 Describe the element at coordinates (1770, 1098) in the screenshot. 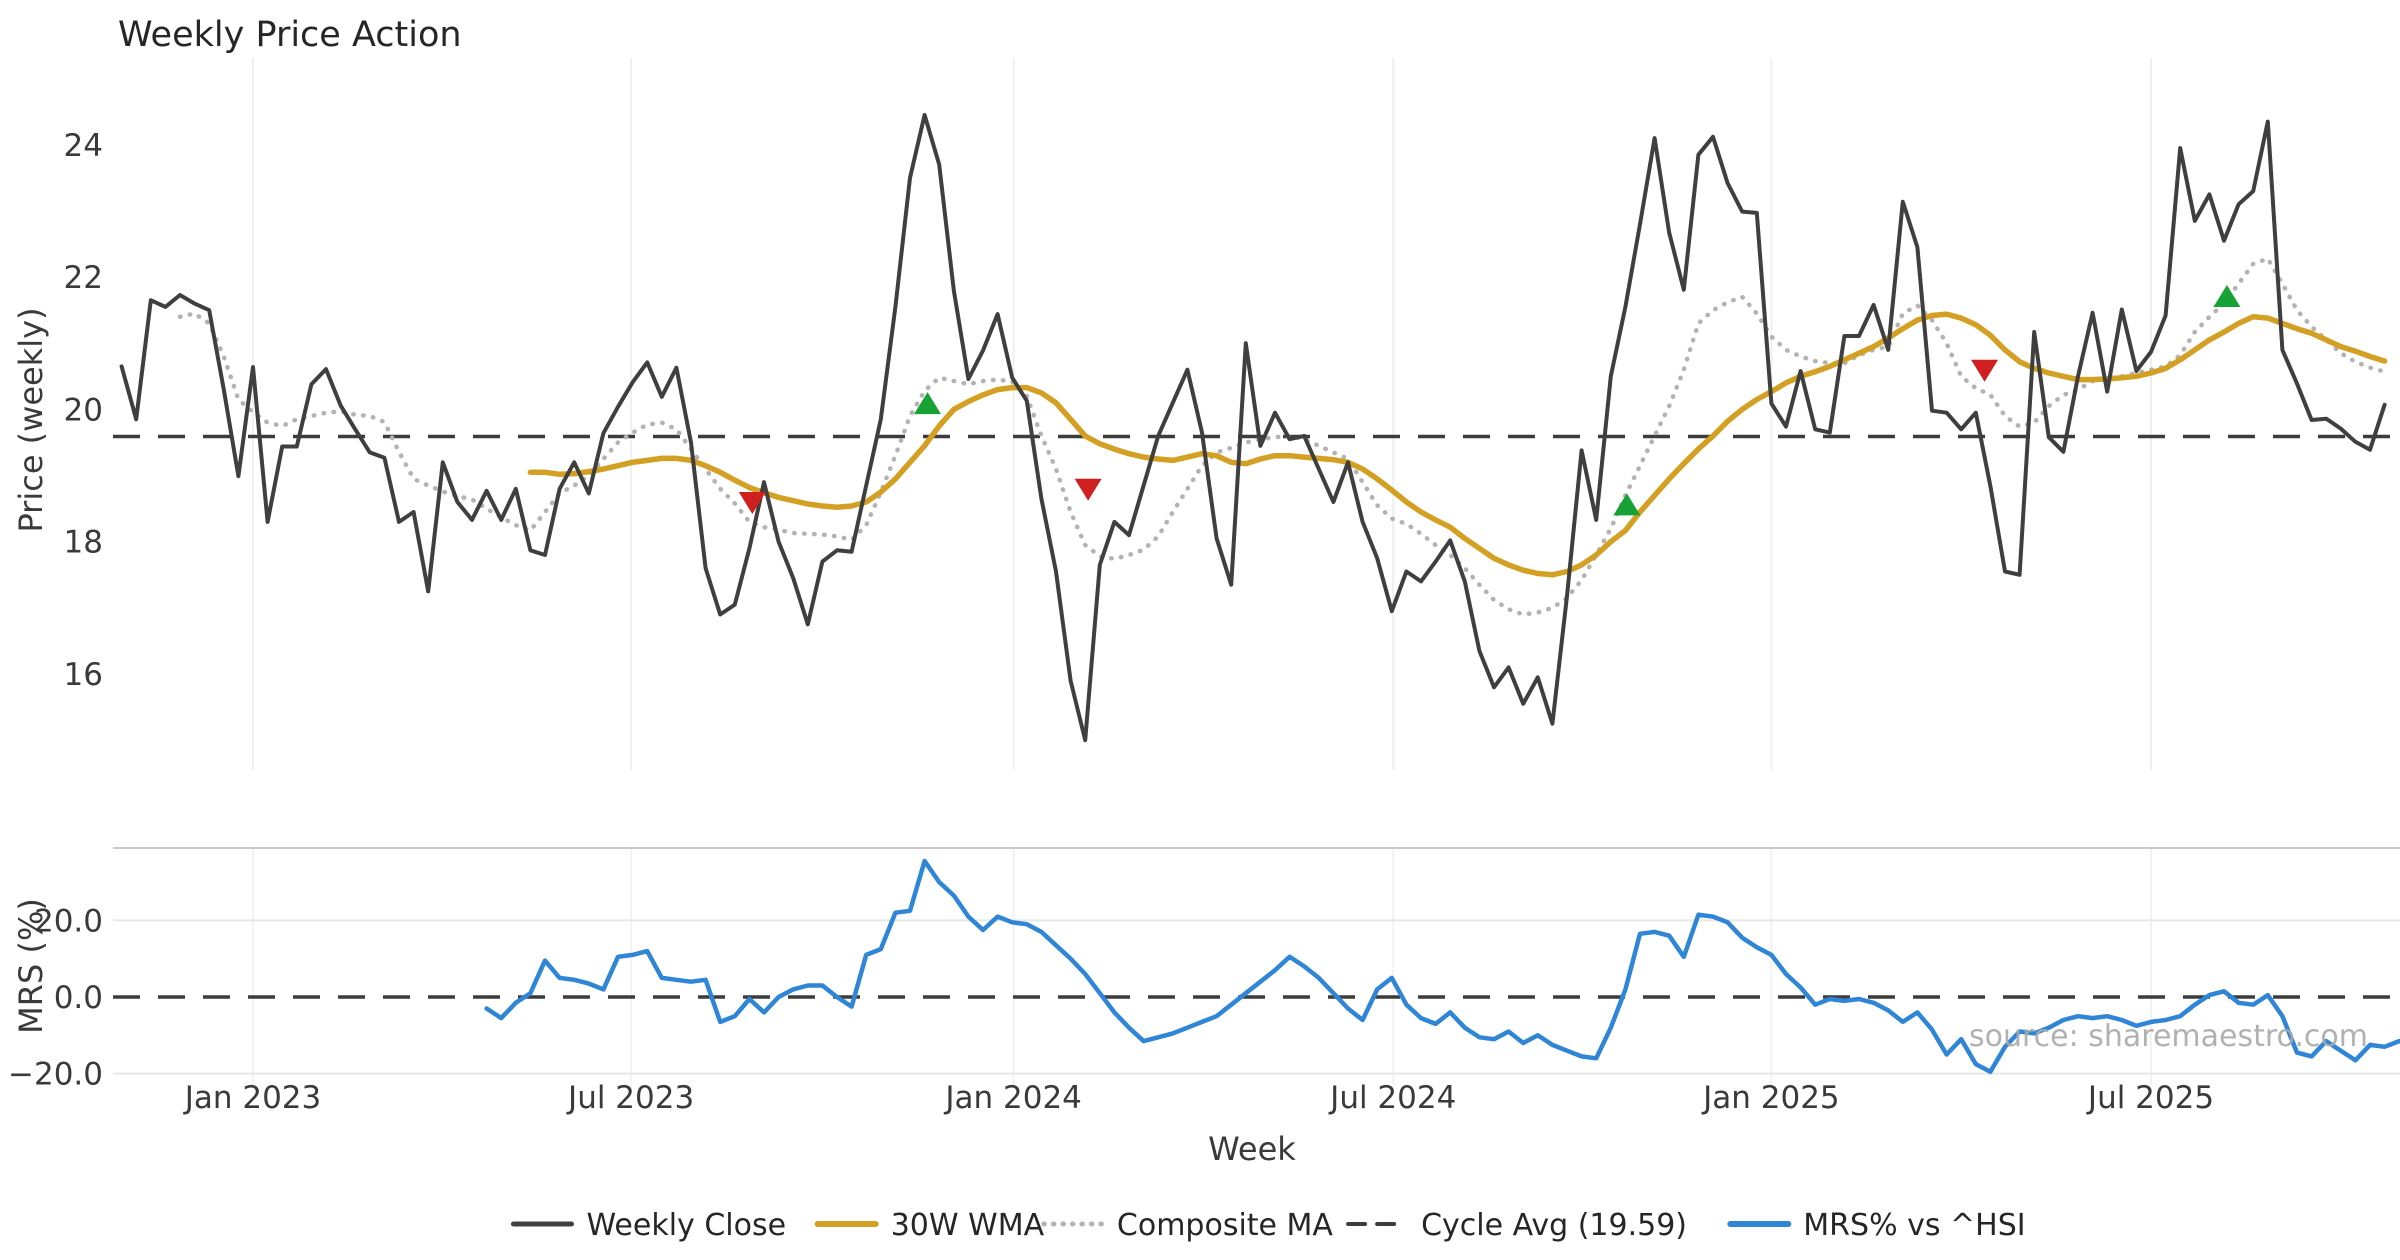

I see `x-tick-label: Jan 2025` at that location.